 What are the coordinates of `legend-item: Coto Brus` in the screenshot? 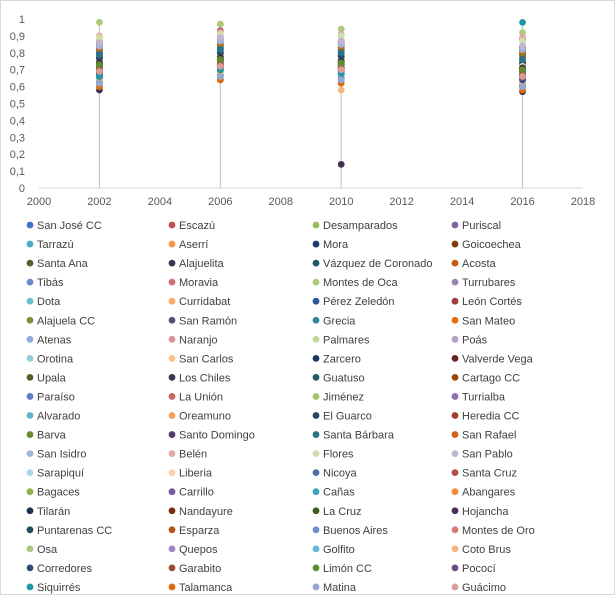 It's located at (481, 550).